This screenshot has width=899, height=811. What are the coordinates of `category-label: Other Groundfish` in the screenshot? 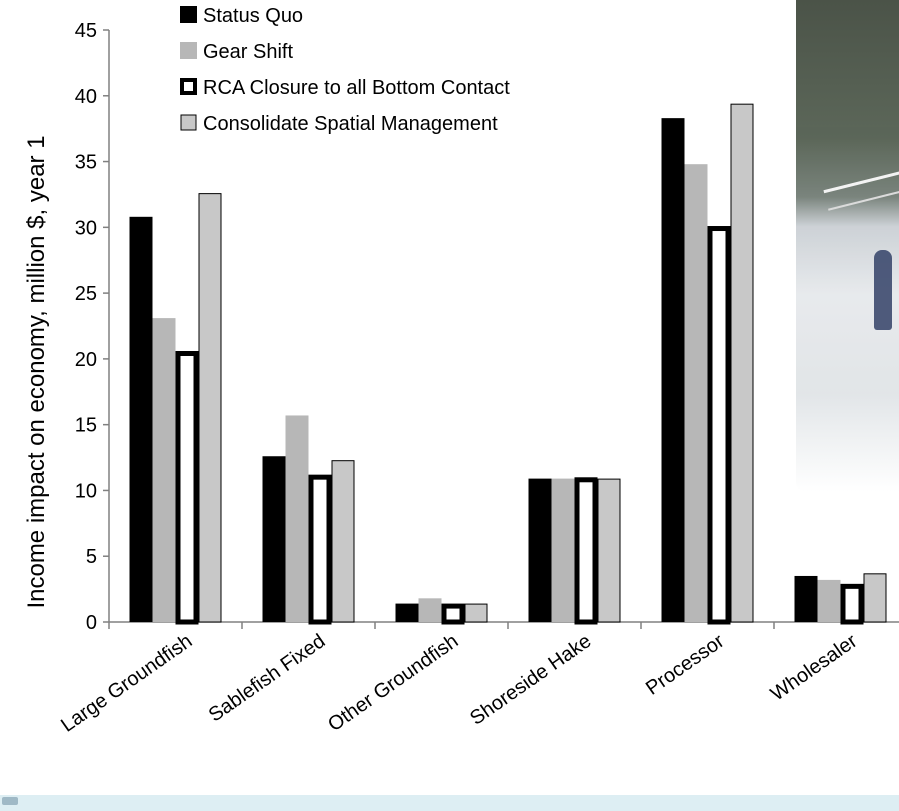 It's located at (393, 683).